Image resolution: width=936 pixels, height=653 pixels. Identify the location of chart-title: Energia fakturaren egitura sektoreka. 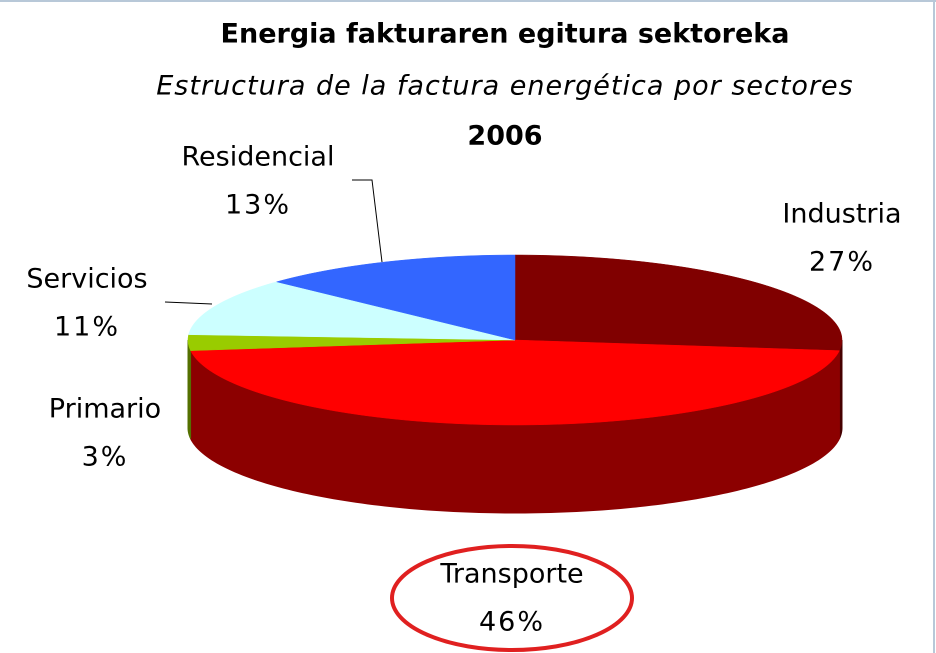
(505, 34).